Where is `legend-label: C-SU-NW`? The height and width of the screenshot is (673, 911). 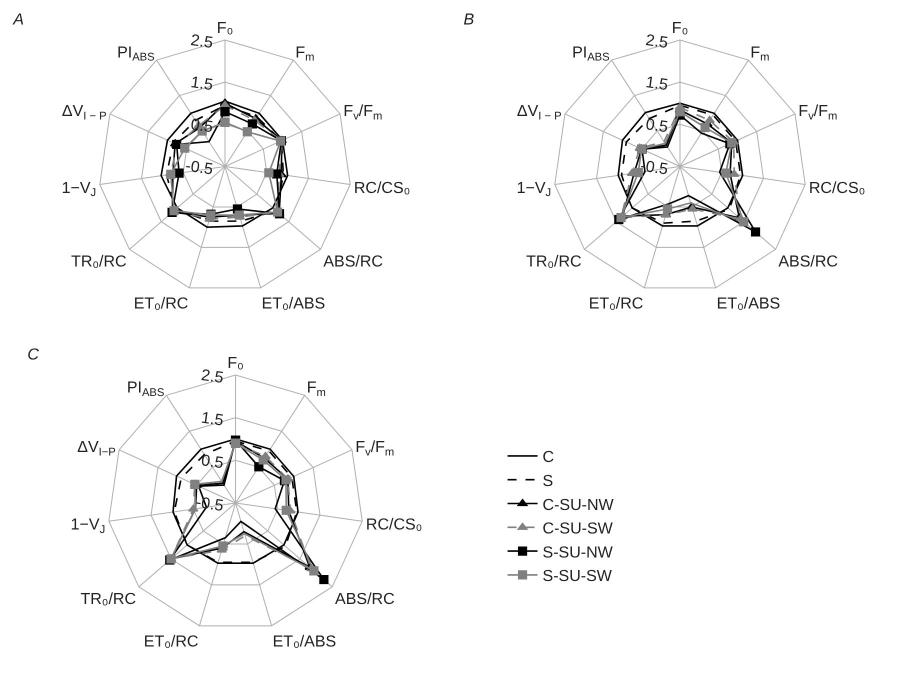 legend-label: C-SU-NW is located at coordinates (578, 505).